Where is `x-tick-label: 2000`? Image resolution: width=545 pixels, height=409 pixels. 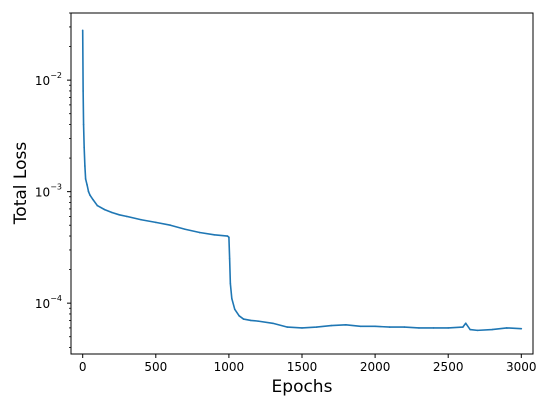 x-tick-label: 2000 is located at coordinates (375, 367).